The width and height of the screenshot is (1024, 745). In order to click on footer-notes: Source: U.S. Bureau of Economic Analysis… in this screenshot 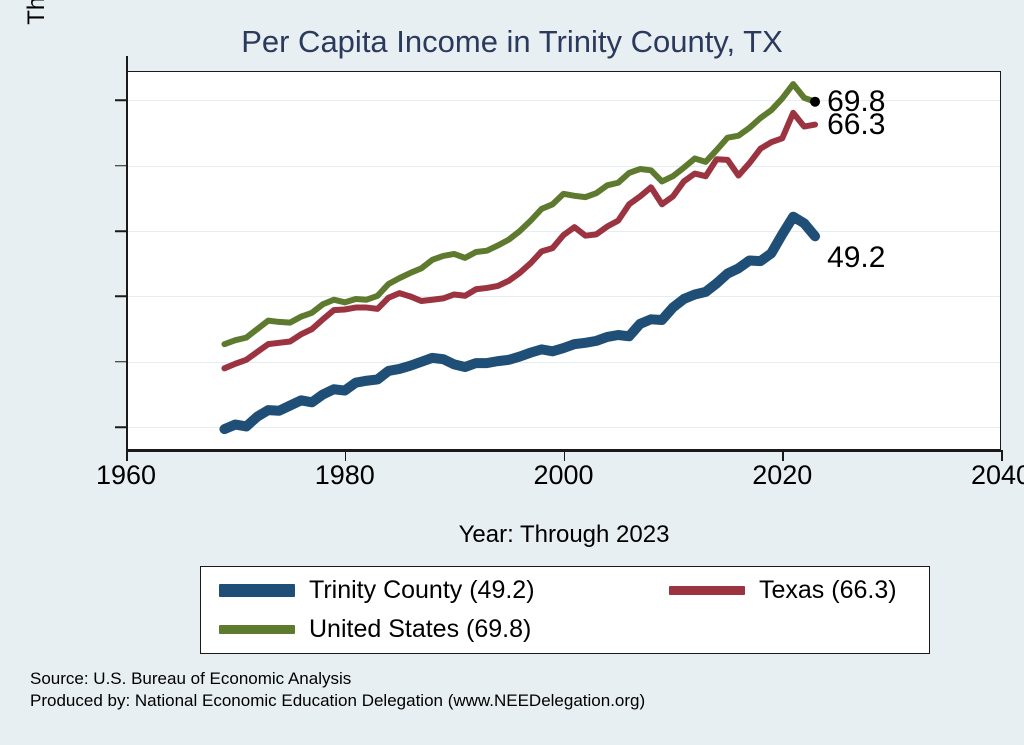, I will do `click(337, 690)`.